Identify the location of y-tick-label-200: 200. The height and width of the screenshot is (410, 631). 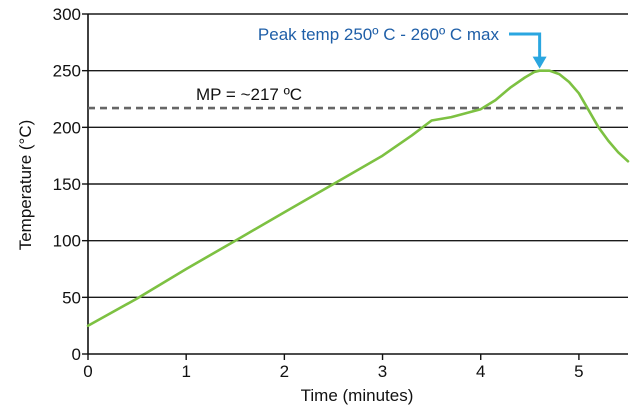
(67, 127).